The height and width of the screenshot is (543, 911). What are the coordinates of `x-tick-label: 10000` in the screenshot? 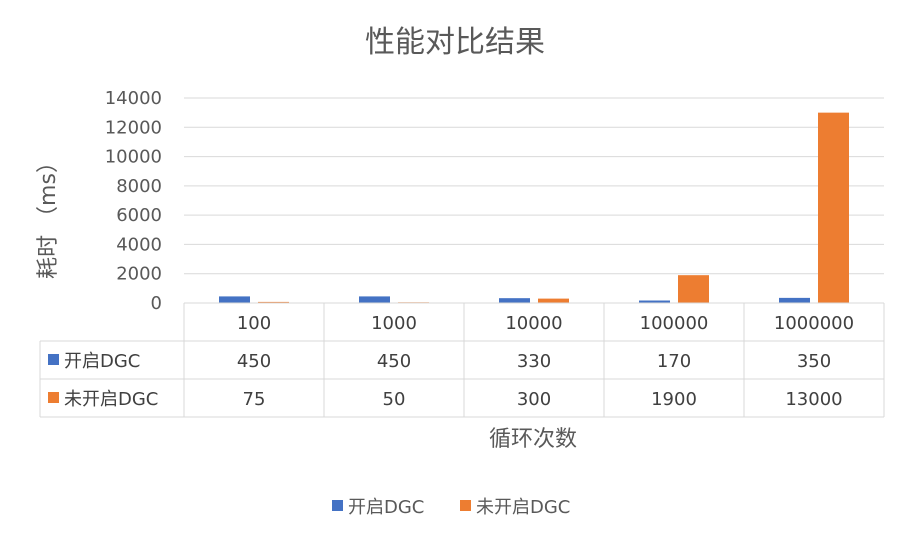 It's located at (533, 323).